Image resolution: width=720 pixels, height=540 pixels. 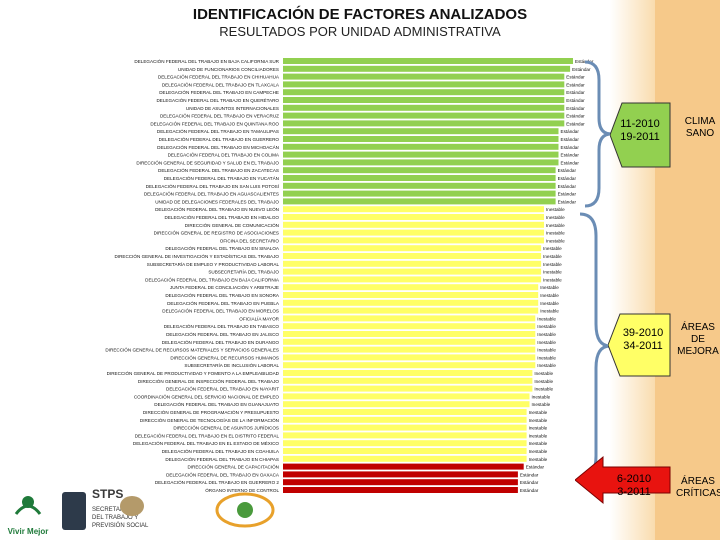 I want to click on green-callout-shape, so click(x=640, y=135).